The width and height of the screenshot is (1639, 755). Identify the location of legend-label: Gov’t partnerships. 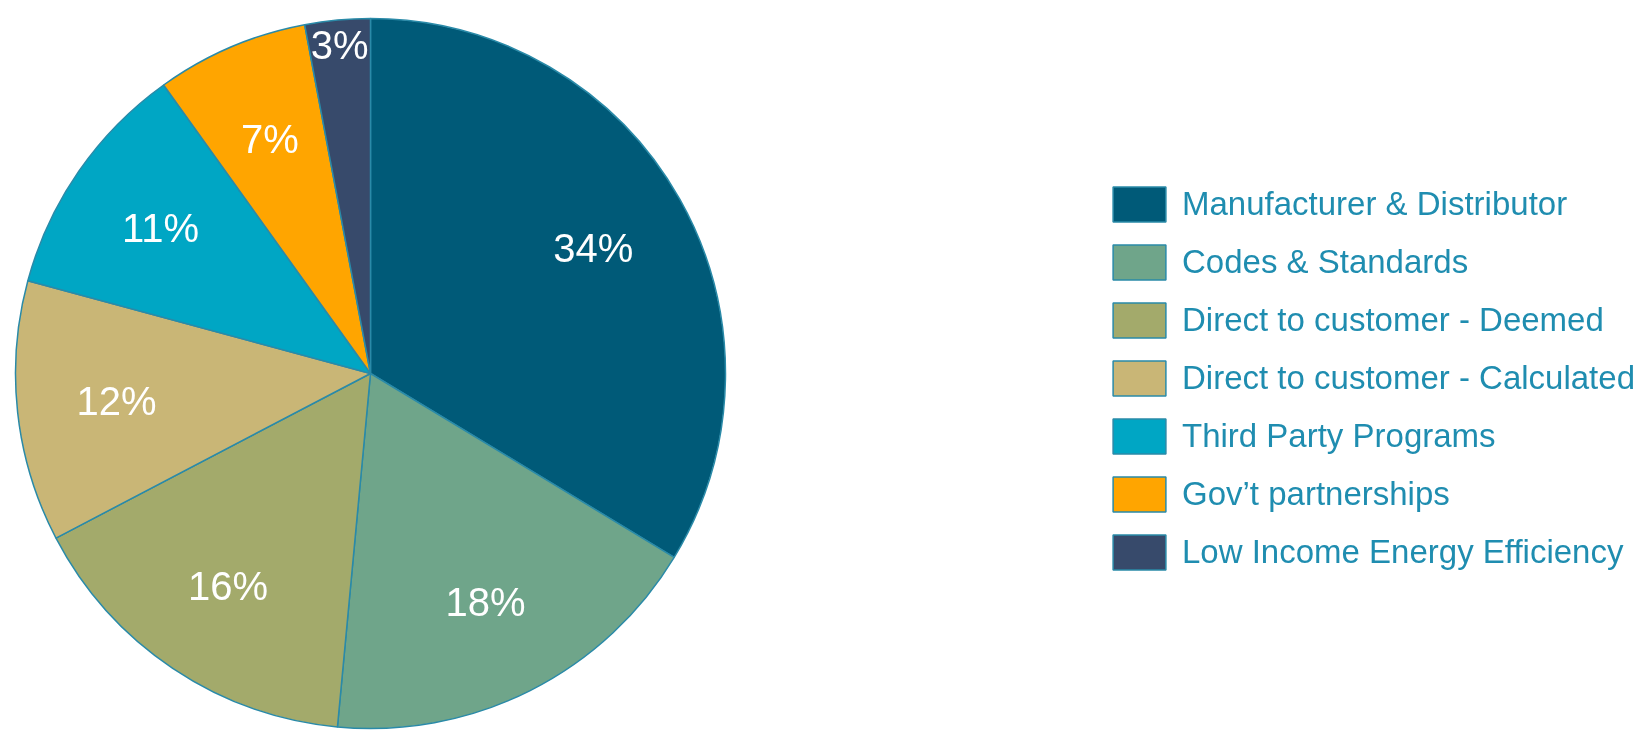
(1316, 493).